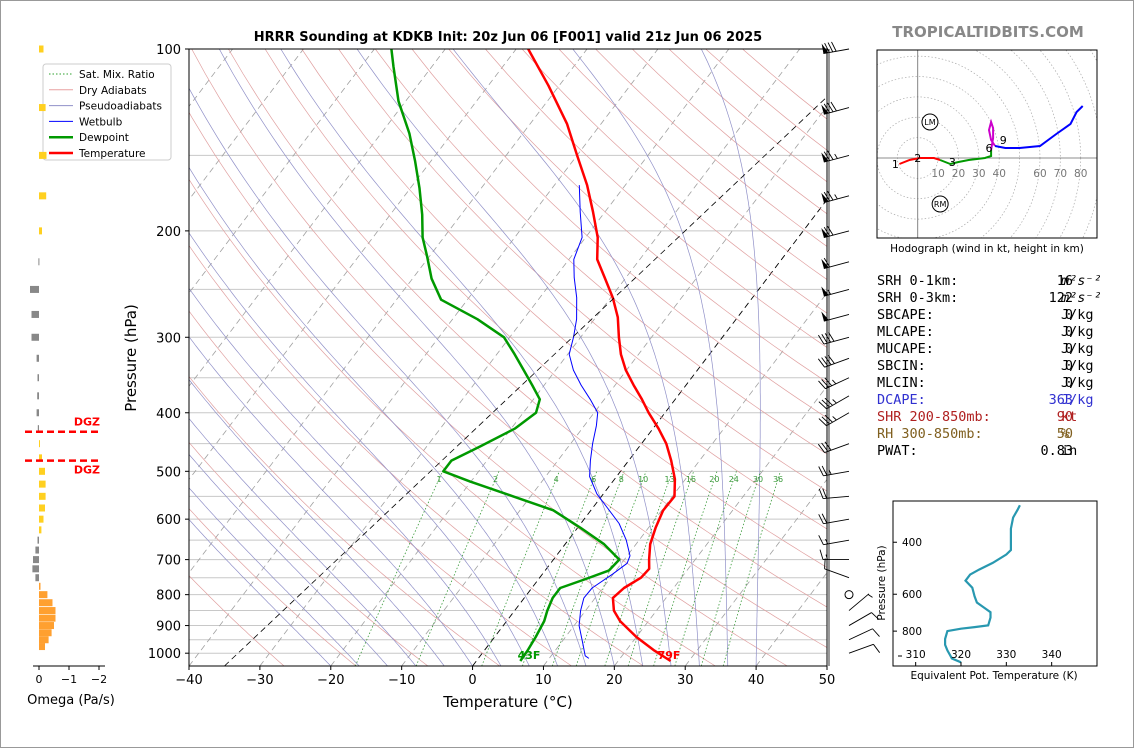 The image size is (1134, 751). Describe the element at coordinates (997, 417) in the screenshot. I see `parameter-row: SHR 200-850mb: 90 kt` at that location.